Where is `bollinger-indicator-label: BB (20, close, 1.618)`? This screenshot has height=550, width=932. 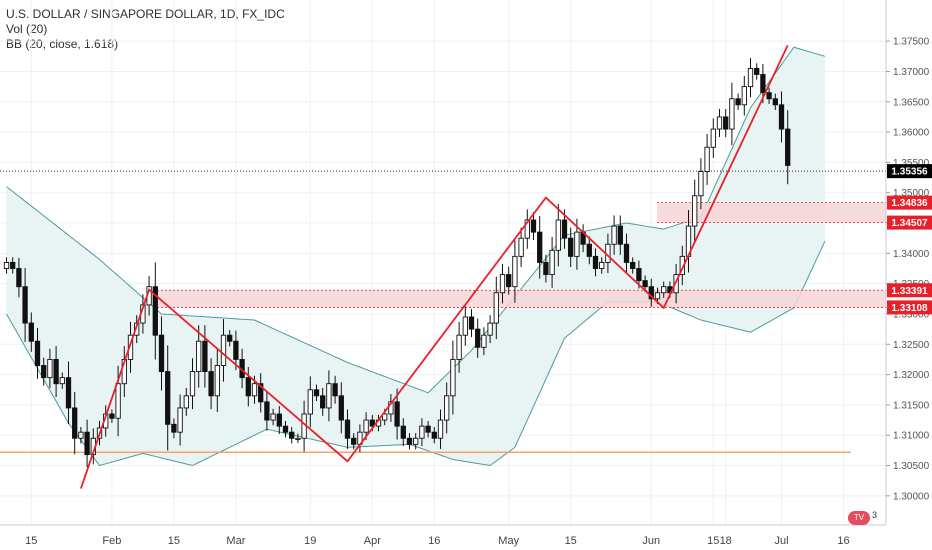
bollinger-indicator-label: BB (20, close, 1.618) is located at coordinates (62, 44).